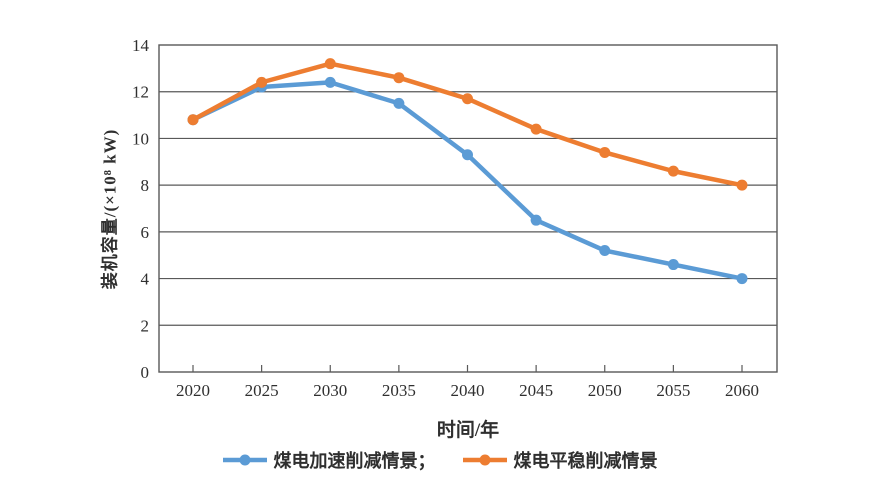 The width and height of the screenshot is (879, 501). What do you see at coordinates (145, 325) in the screenshot?
I see `y-tick-label: 2` at bounding box center [145, 325].